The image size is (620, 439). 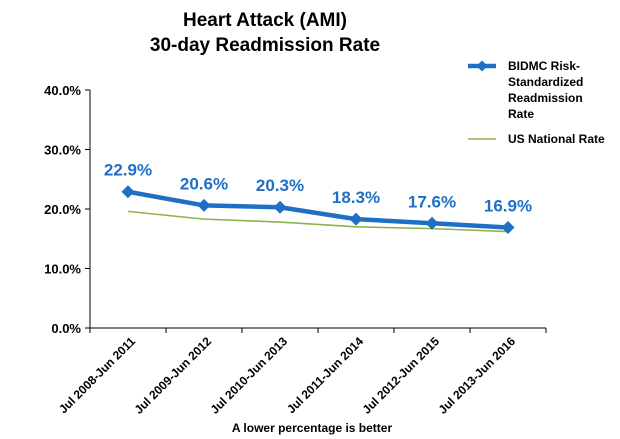 I want to click on y-tick-label: 10.0%, so click(x=62, y=269).